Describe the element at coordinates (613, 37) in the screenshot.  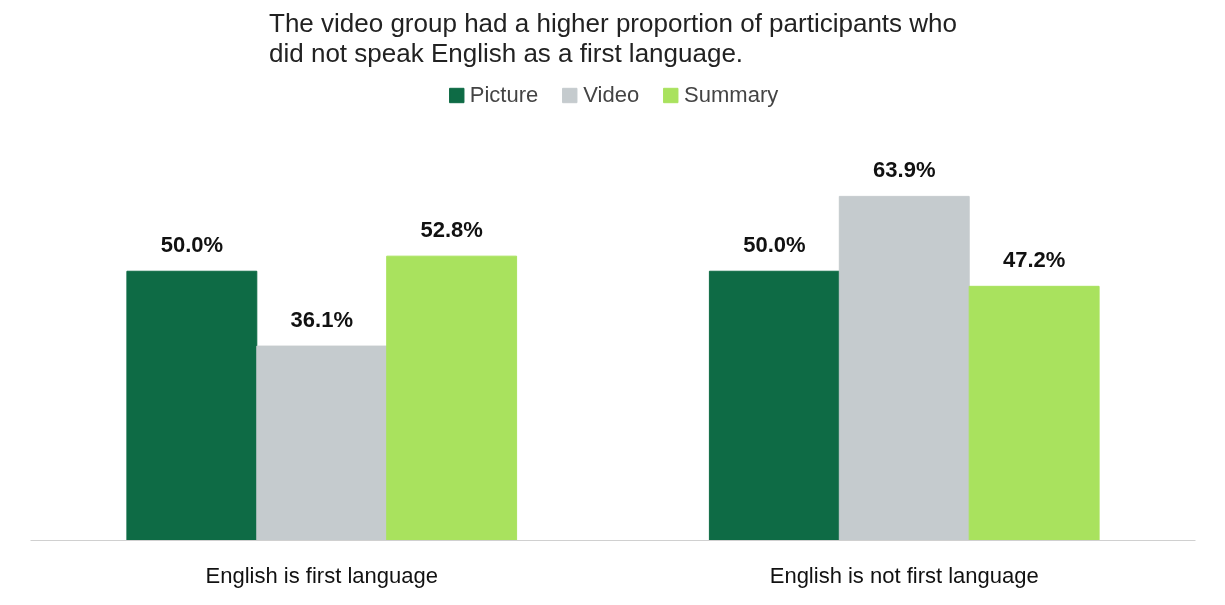
I see `chart-title: The video group had a higher proportion of participants who did not speak English as a first language.` at that location.